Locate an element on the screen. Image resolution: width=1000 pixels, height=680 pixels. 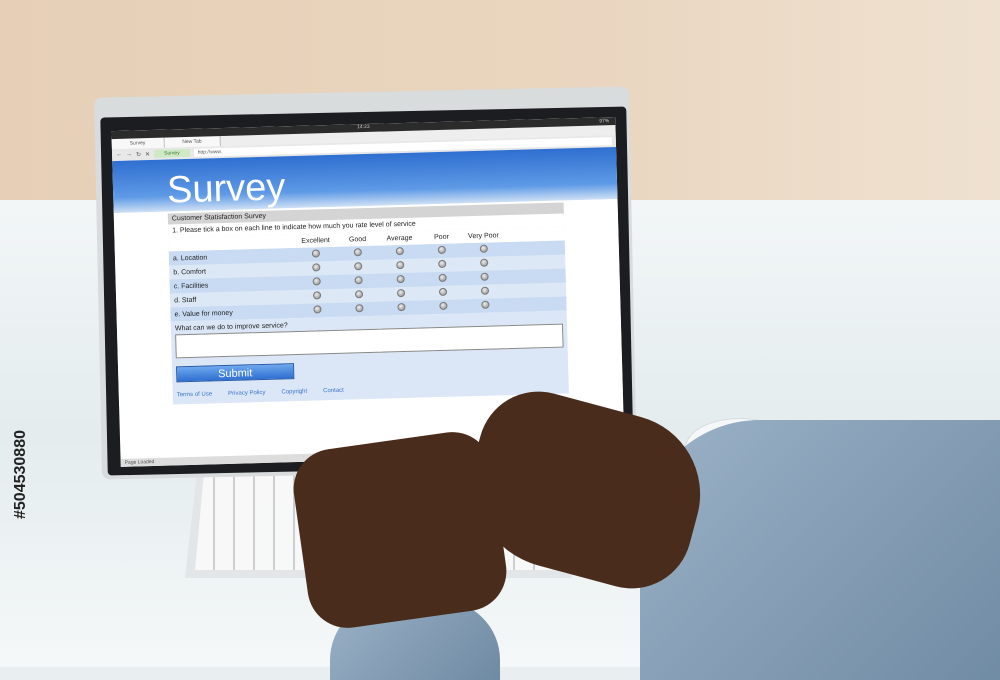
link-privacy: Privacy Policy is located at coordinates (247, 393).